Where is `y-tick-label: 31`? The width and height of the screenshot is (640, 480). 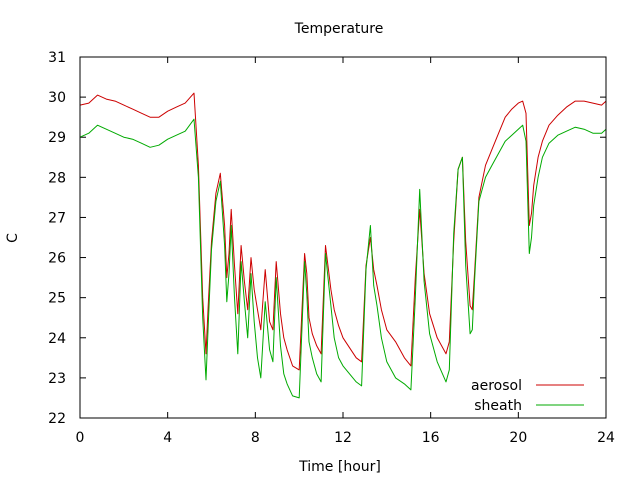
y-tick-label: 31 is located at coordinates (57, 58).